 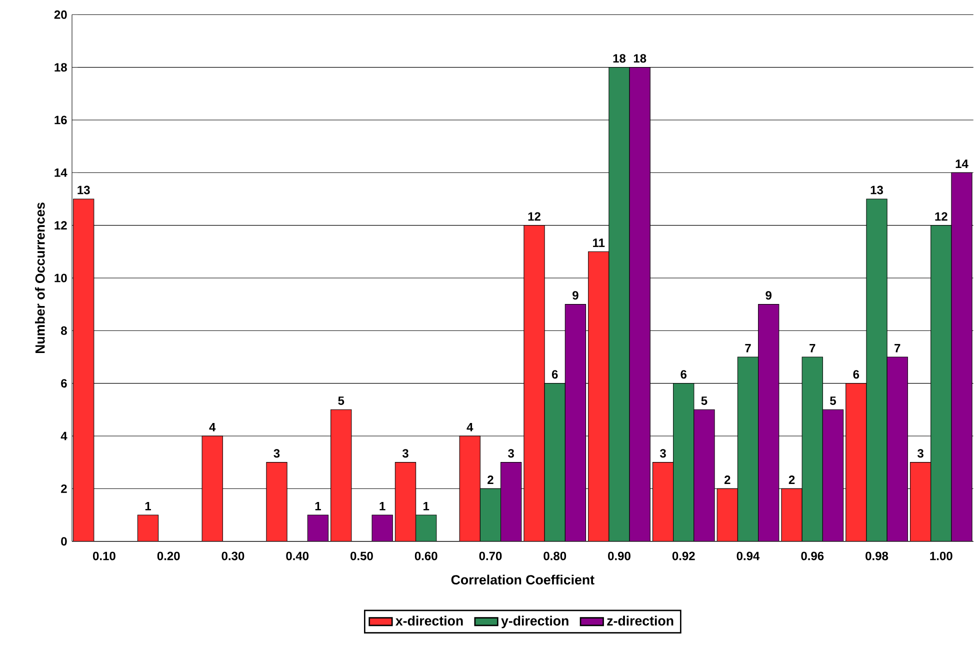 What do you see at coordinates (748, 556) in the screenshot?
I see `x-tick-label: 0.94` at bounding box center [748, 556].